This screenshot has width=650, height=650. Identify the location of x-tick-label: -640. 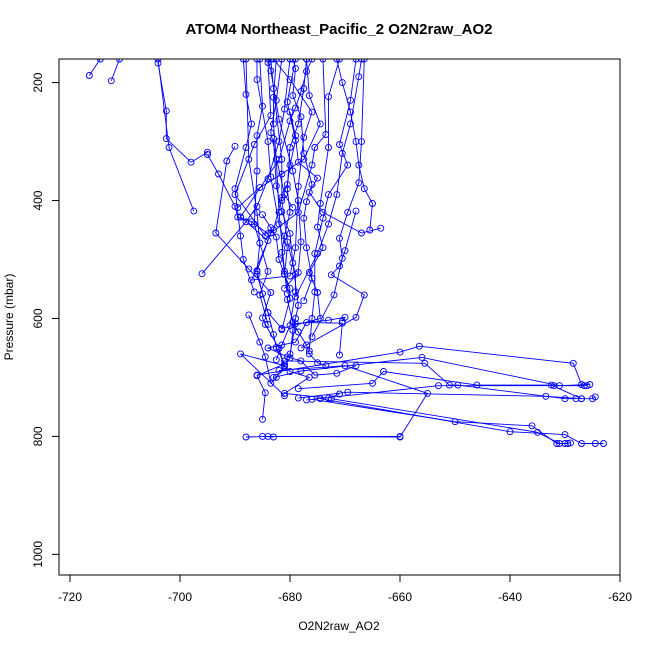
(510, 597).